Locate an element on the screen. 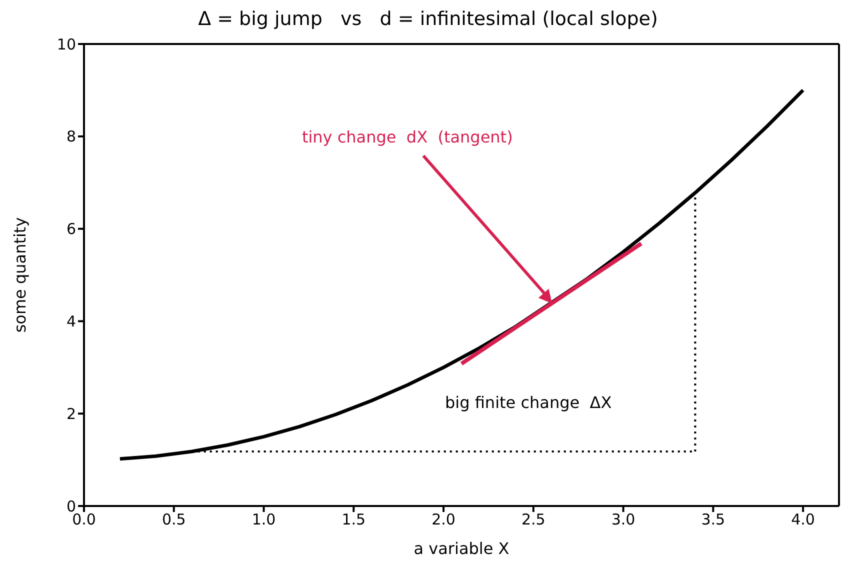 This screenshot has height=575, width=856. y-tick-label: 10 is located at coordinates (66, 44).